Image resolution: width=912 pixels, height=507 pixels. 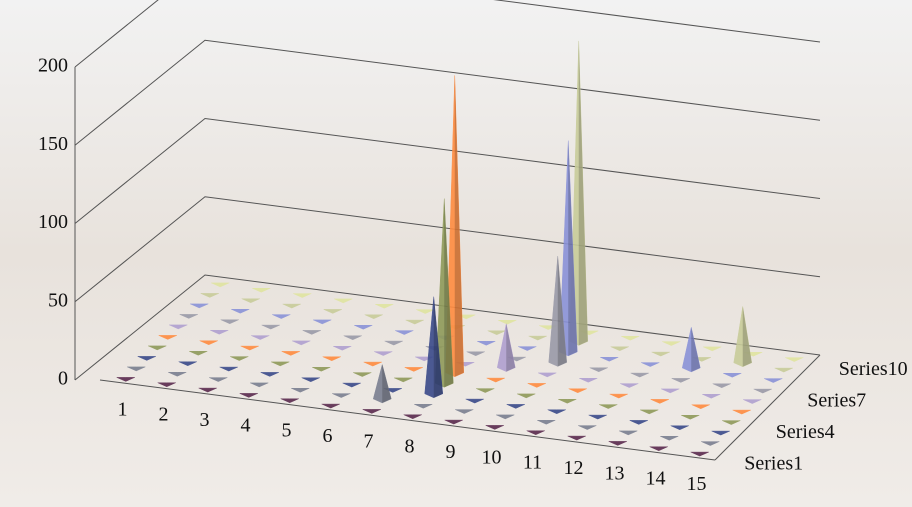 What do you see at coordinates (447, 34) in the screenshot?
I see `grid-line` at bounding box center [447, 34].